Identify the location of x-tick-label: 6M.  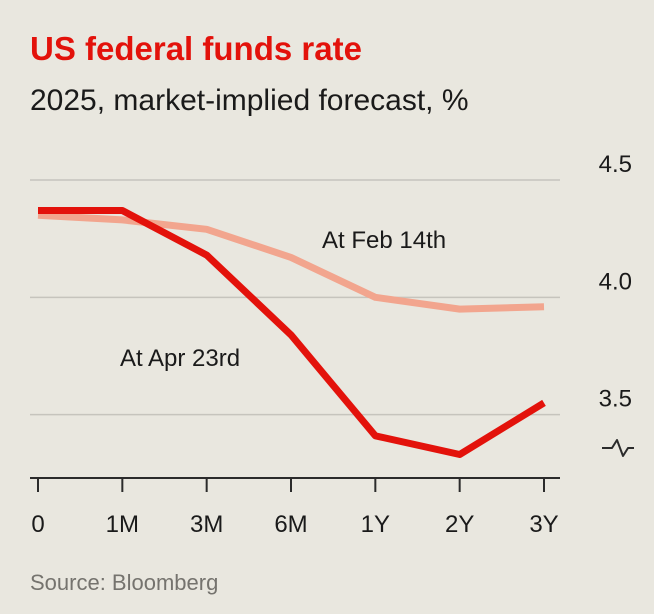
(290, 524).